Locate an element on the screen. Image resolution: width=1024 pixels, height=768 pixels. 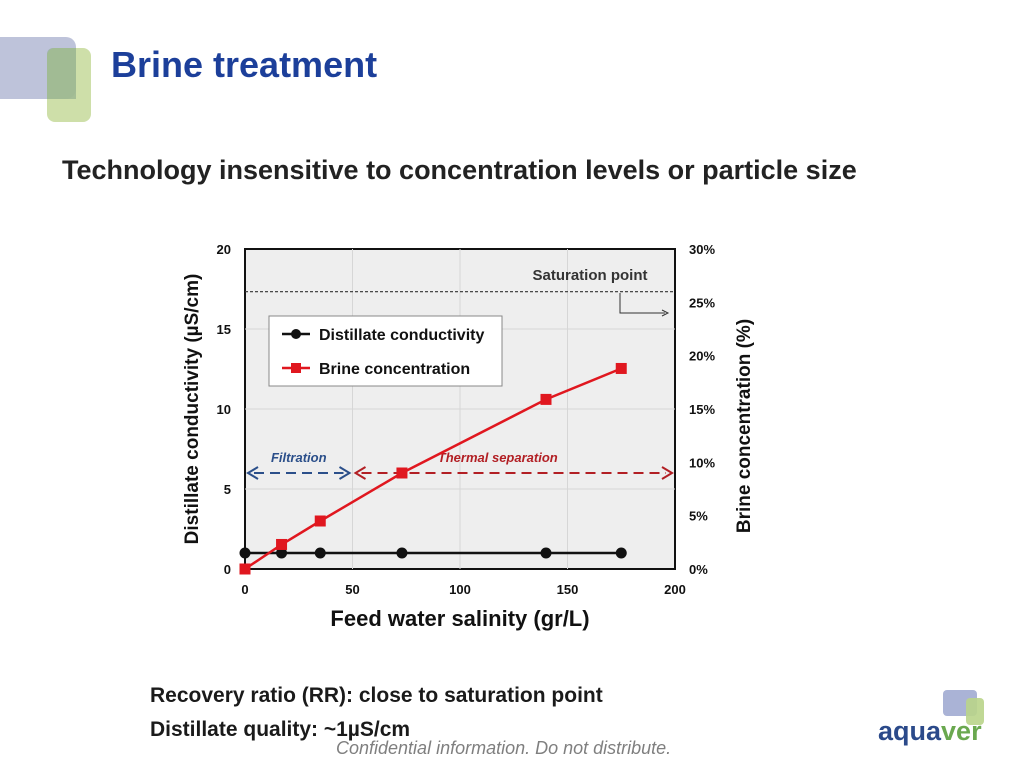
logo-wordmark: aquaver is located at coordinates (930, 731).